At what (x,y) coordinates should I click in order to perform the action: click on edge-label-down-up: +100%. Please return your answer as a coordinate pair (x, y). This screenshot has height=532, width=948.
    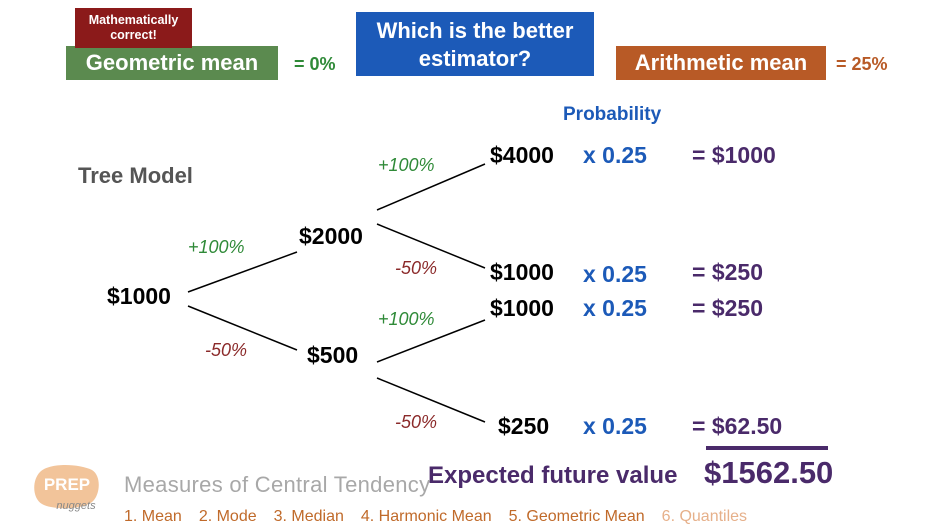
    Looking at the image, I should click on (406, 319).